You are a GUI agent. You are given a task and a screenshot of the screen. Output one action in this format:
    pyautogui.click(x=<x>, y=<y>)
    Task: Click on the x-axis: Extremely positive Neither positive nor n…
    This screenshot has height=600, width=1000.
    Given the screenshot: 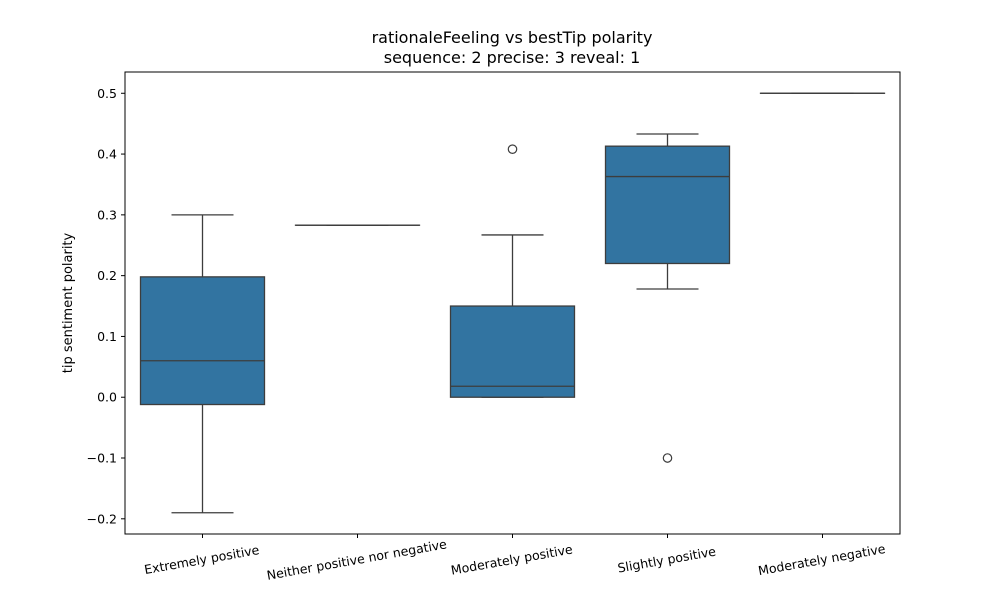 What is the action you would take?
    pyautogui.click(x=515, y=558)
    